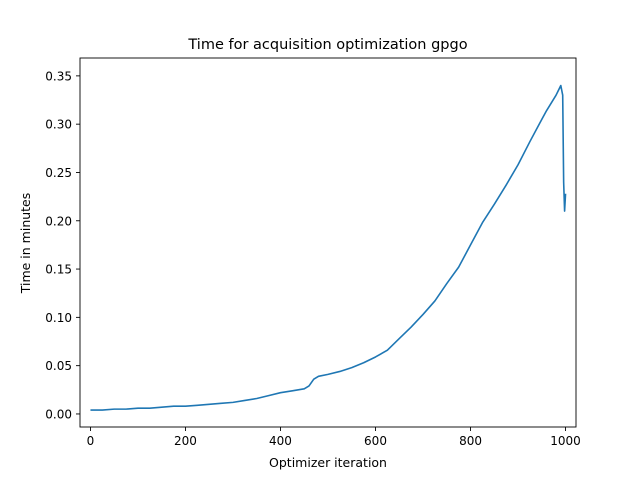  I want to click on y-tick-label: 0.20, so click(58, 221).